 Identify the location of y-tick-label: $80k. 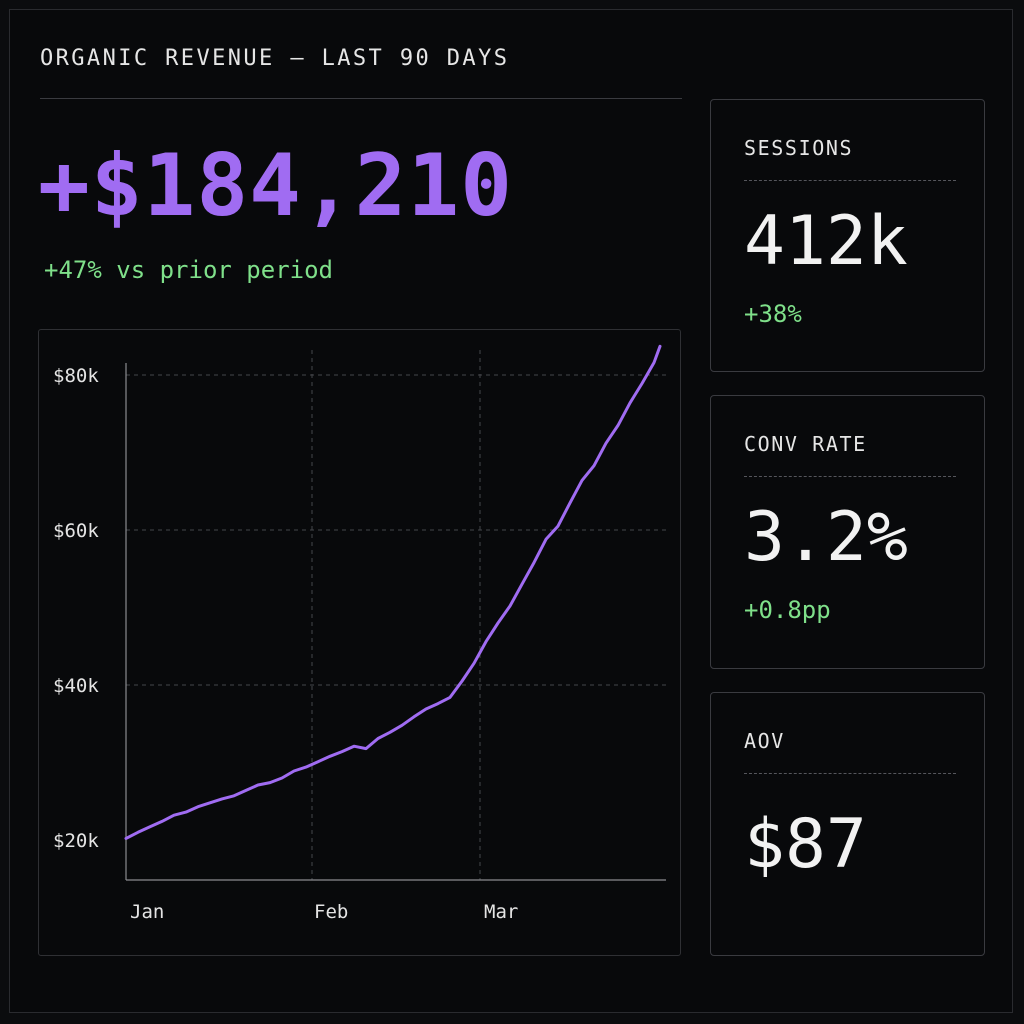
(76, 376).